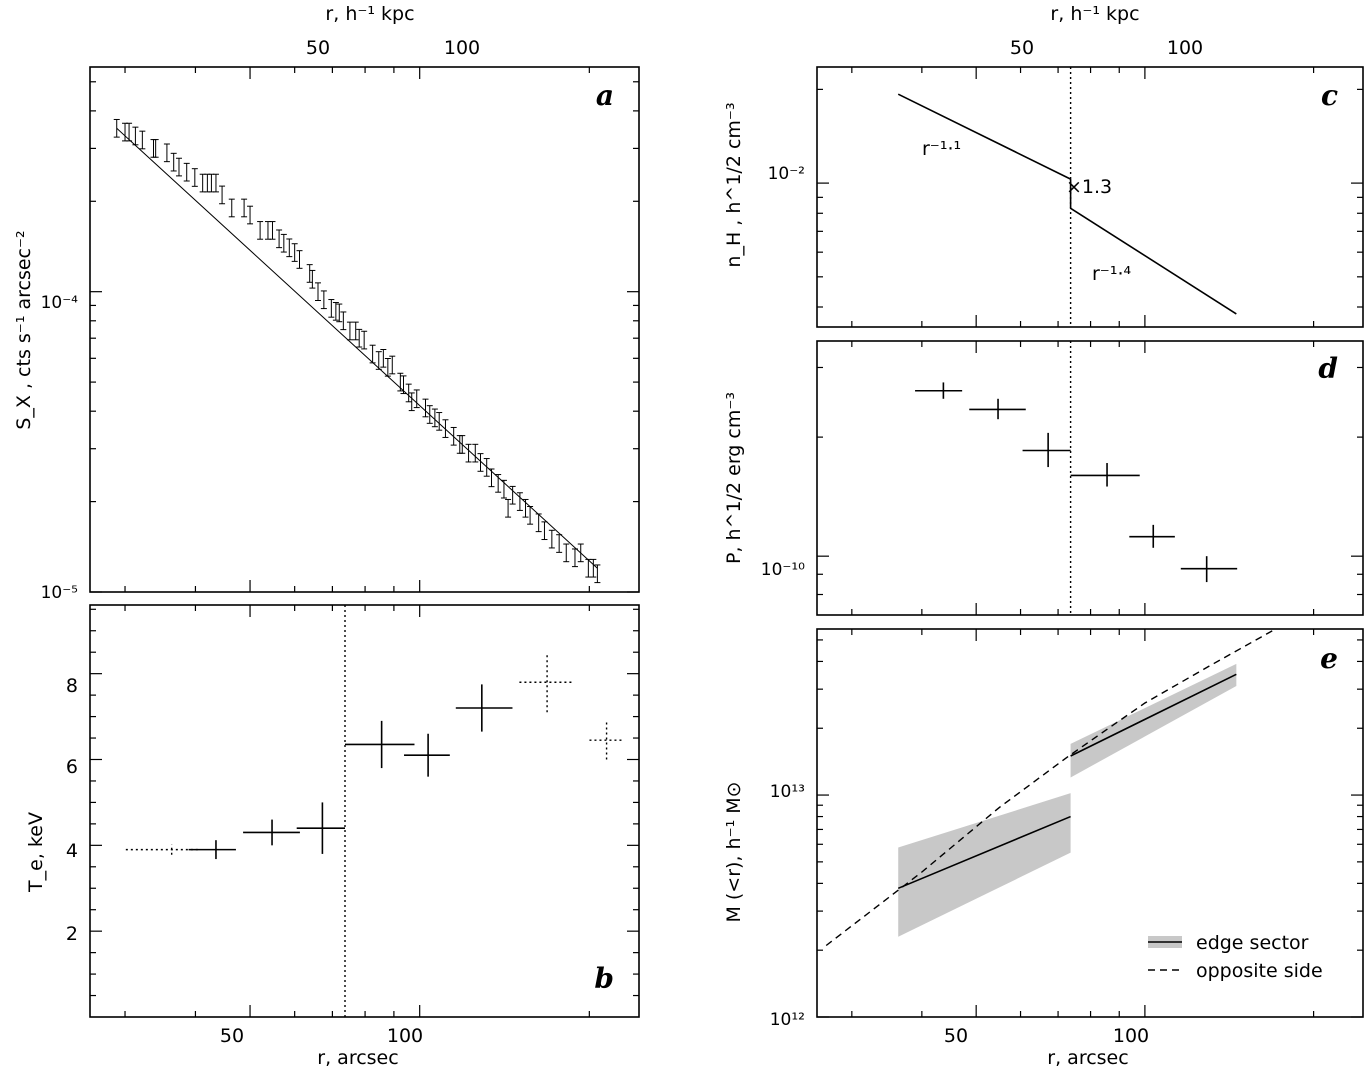 This screenshot has width=1364, height=1070. I want to click on panel-d-frame, so click(1090, 478).